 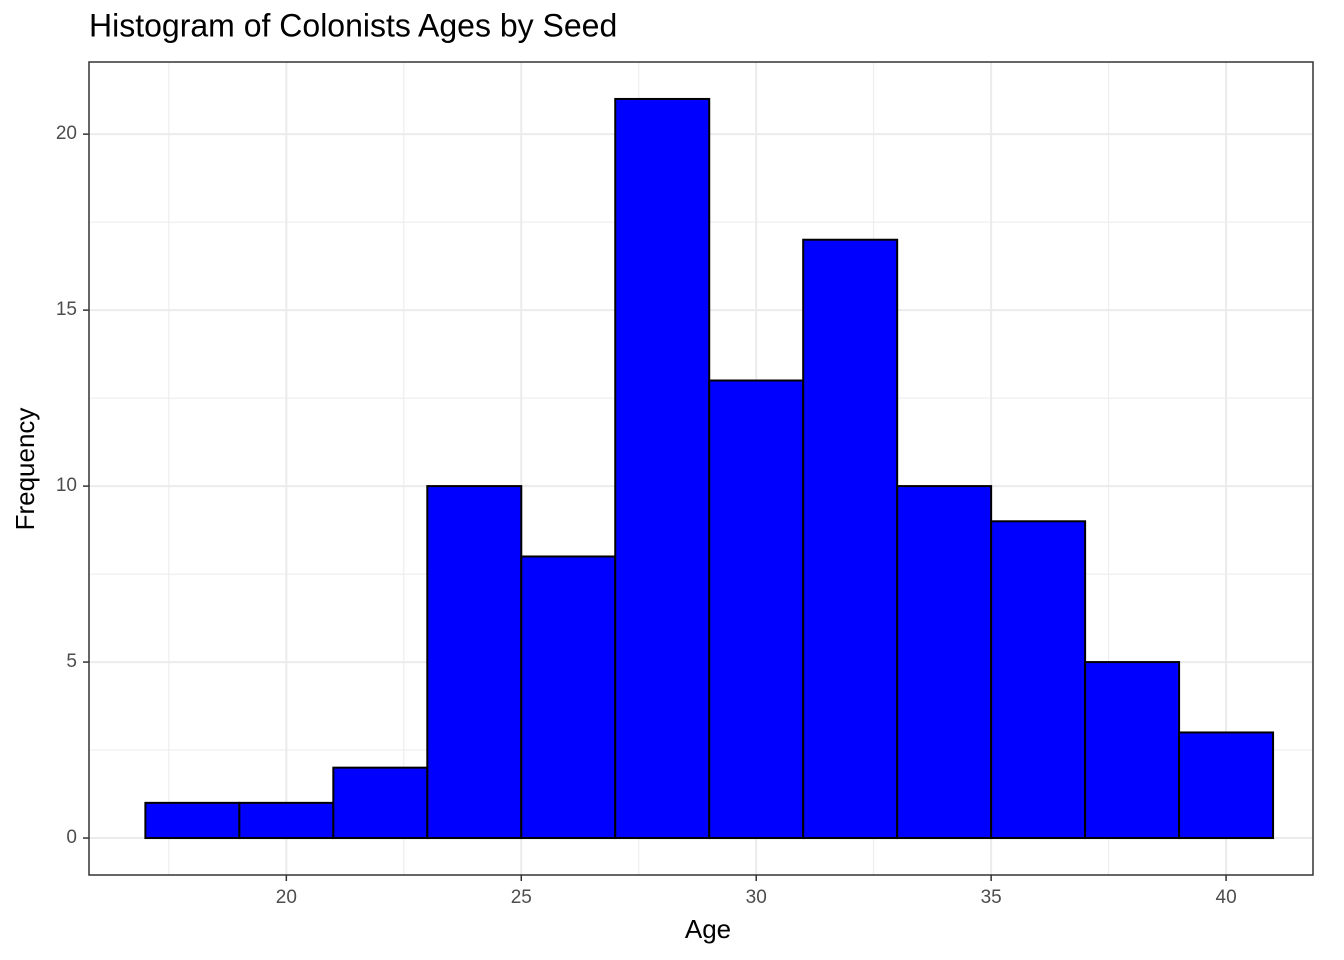 I want to click on y-tick-label: 0, so click(x=71, y=837).